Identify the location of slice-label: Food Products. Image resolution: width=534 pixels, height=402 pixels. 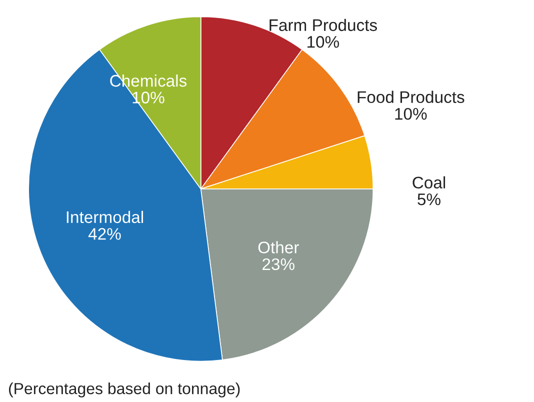
(411, 97).